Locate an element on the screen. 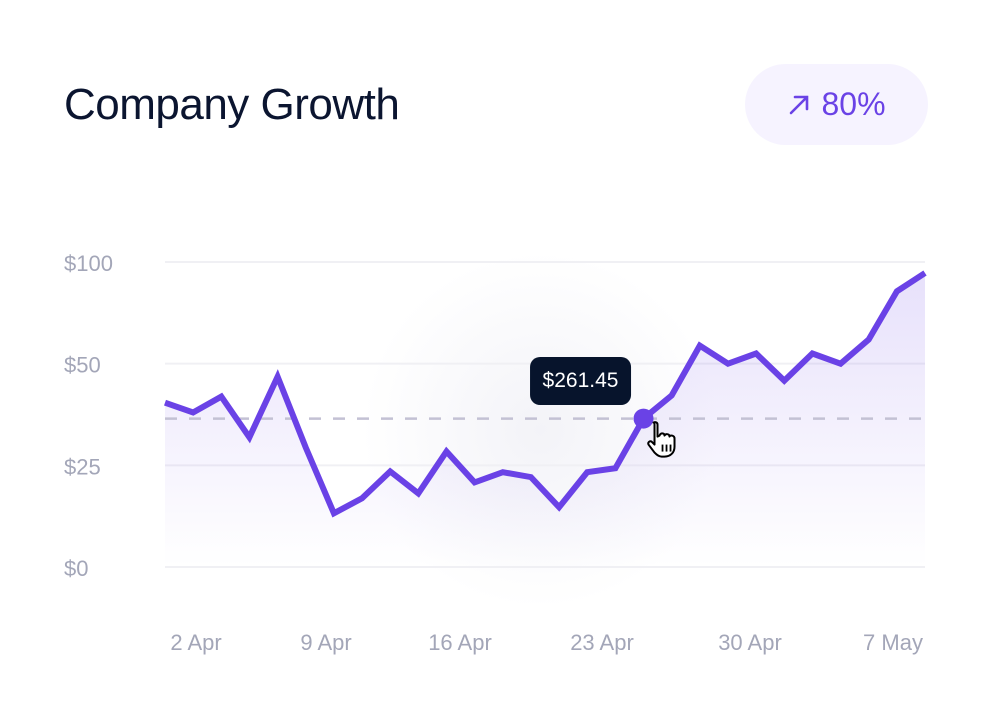 This screenshot has height=720, width=996. y-tick-label: $50 is located at coordinates (82, 365).